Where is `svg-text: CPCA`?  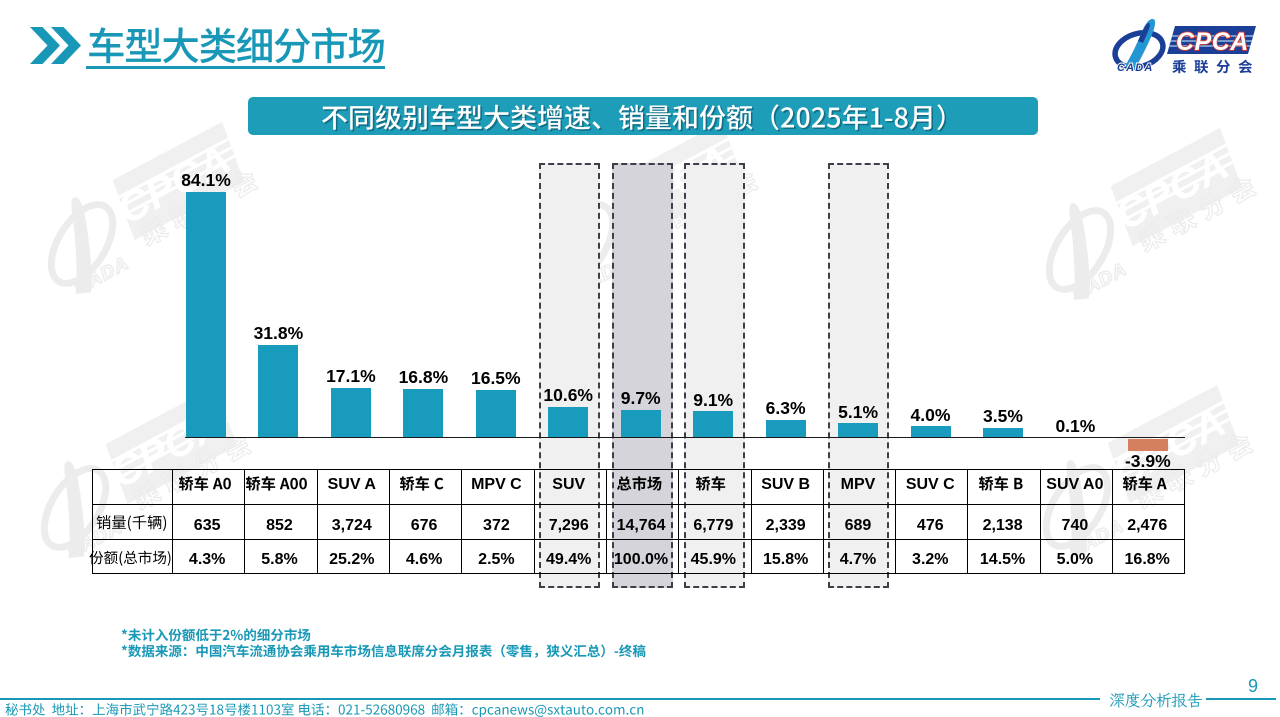
svg-text: CPCA is located at coordinates (1212, 42).